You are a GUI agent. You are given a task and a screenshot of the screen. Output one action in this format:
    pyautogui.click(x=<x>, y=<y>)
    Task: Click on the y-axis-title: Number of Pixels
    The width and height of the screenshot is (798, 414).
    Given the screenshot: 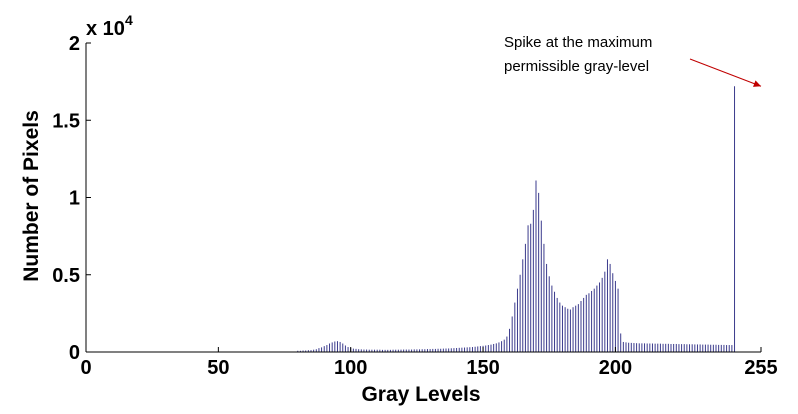 What is the action you would take?
    pyautogui.click(x=31, y=196)
    